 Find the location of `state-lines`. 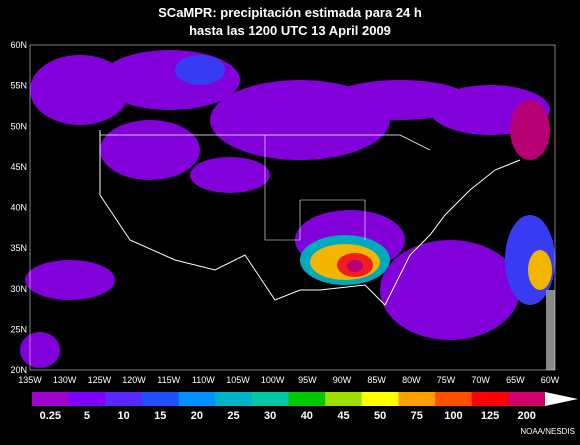

state-lines is located at coordinates (315, 188).